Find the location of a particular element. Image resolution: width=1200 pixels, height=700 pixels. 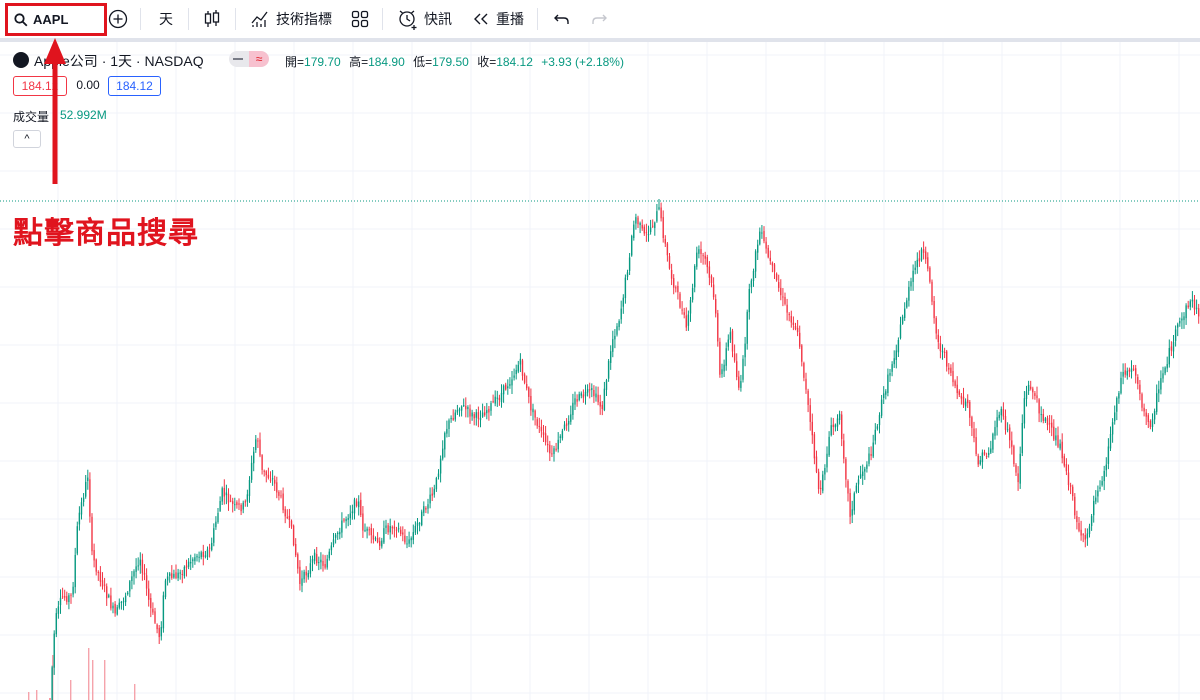

symbol-title: Apple公司 · 1天 · NASDAQ is located at coordinates (119, 61).